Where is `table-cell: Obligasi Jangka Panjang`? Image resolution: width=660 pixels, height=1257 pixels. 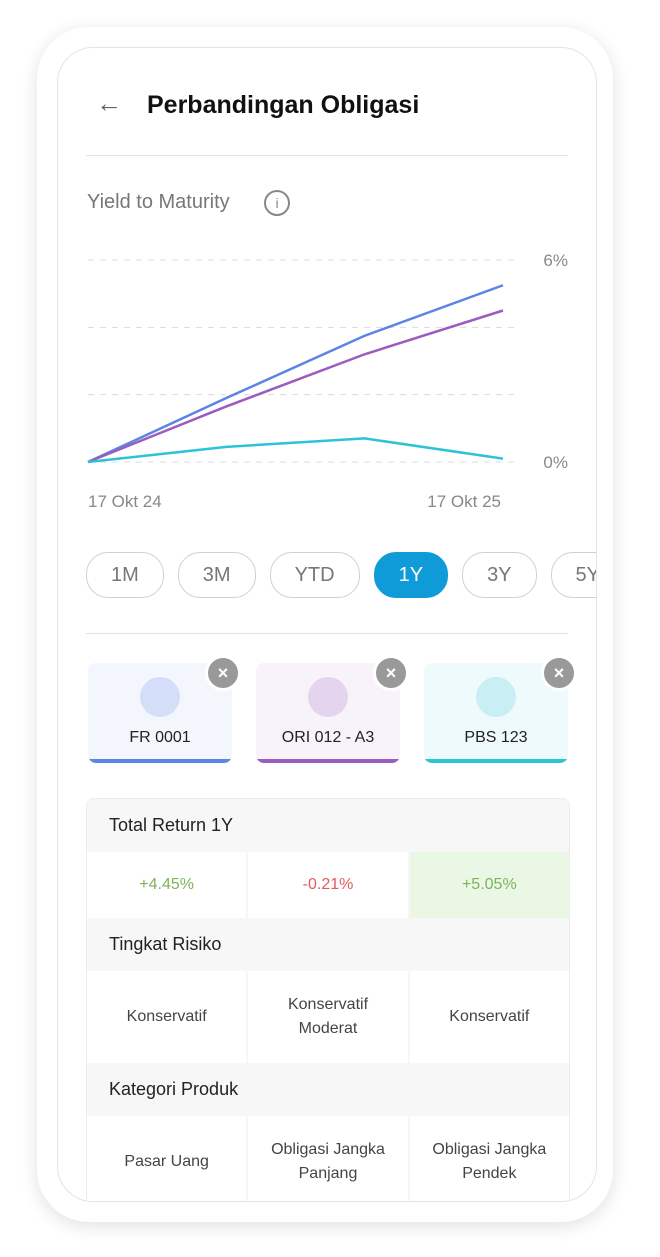 table-cell: Obligasi Jangka Panjang is located at coordinates (328, 1158).